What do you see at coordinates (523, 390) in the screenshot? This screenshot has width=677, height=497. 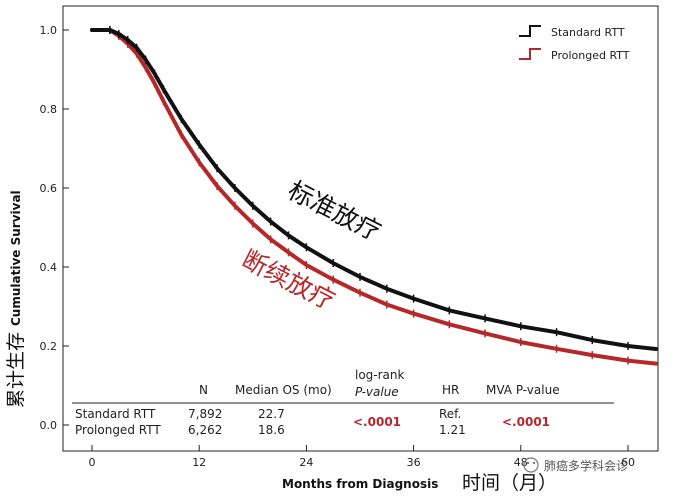 I see `table-header-mva: MVA P-value` at bounding box center [523, 390].